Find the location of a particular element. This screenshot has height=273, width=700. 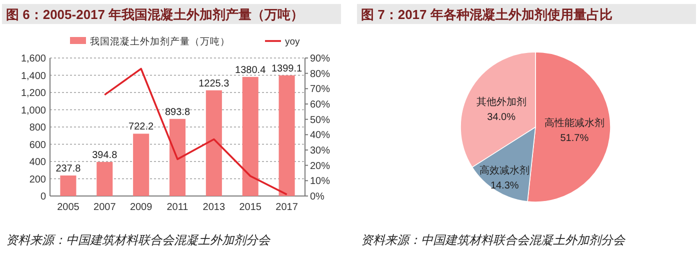

data-label: 722.2 is located at coordinates (141, 127).